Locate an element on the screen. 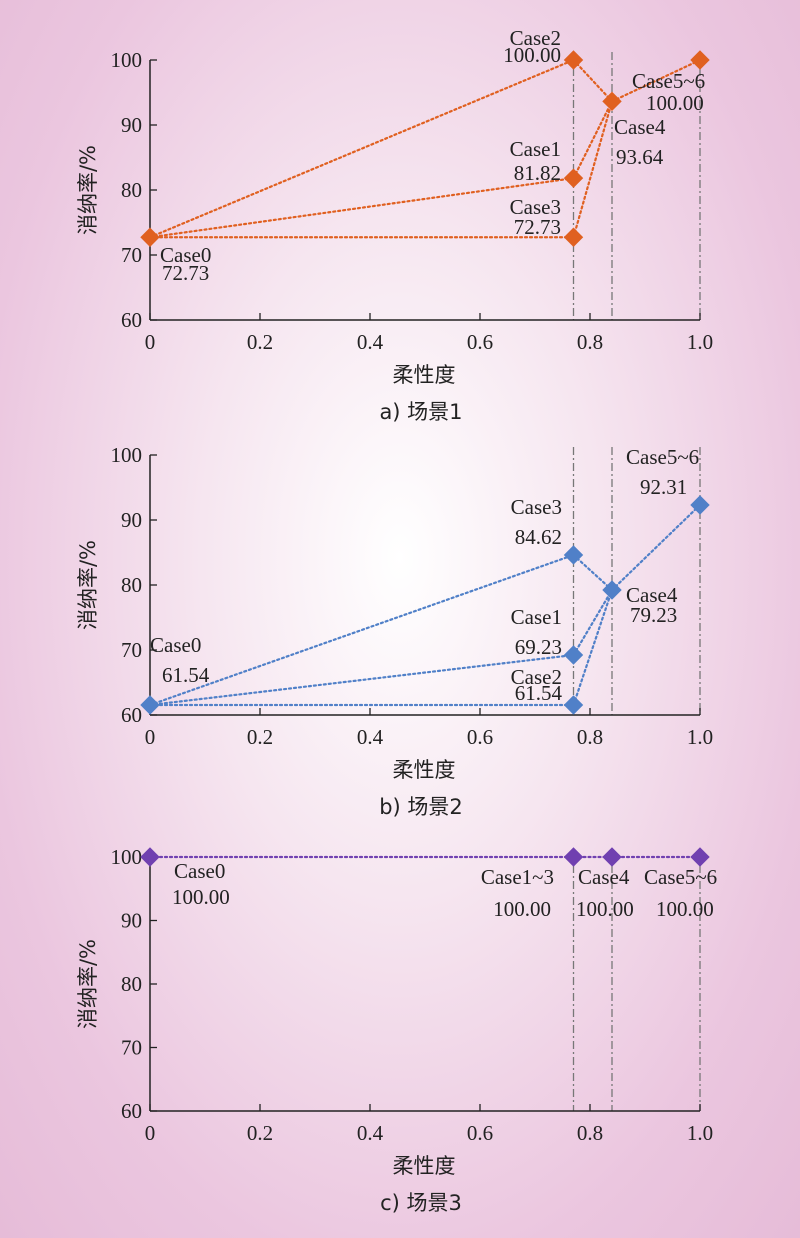  point-value-label: 72.73 is located at coordinates (185, 273).